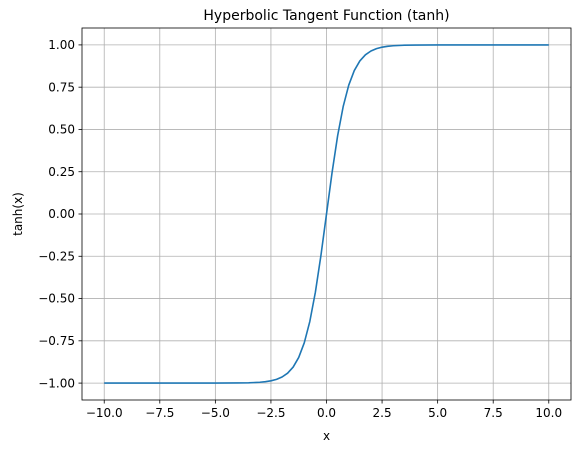 This screenshot has width=587, height=455. I want to click on y-tick-label: −0.25, so click(56, 256).